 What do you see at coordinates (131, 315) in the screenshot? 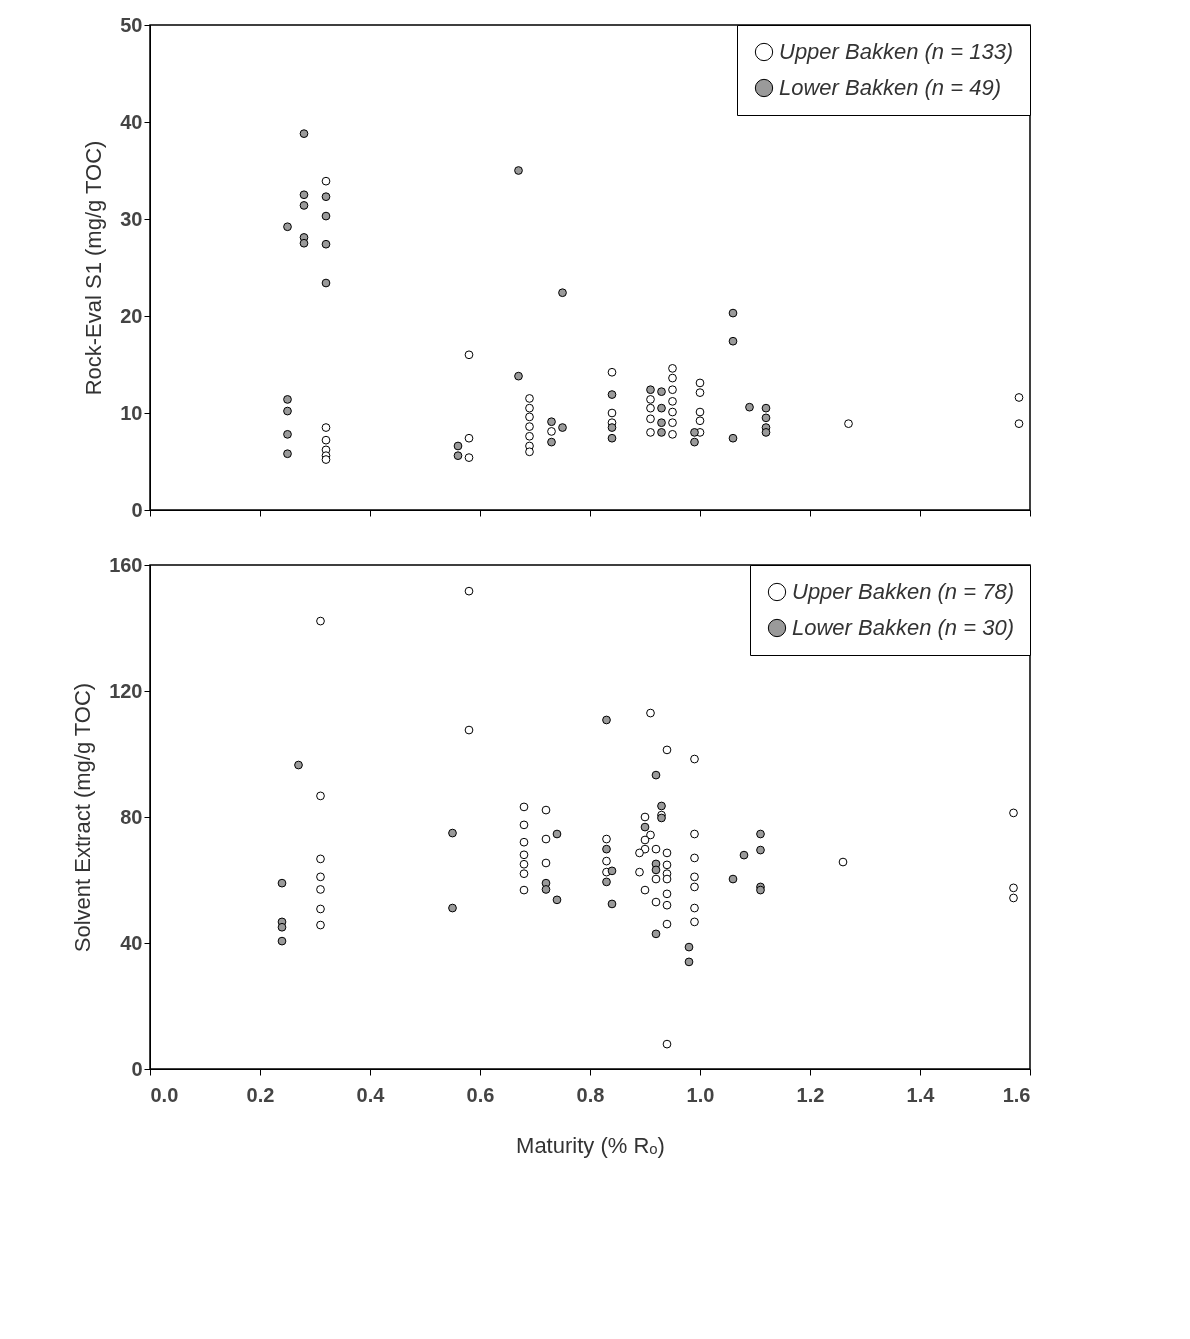
I see `y-tick-label: 20` at bounding box center [131, 315].